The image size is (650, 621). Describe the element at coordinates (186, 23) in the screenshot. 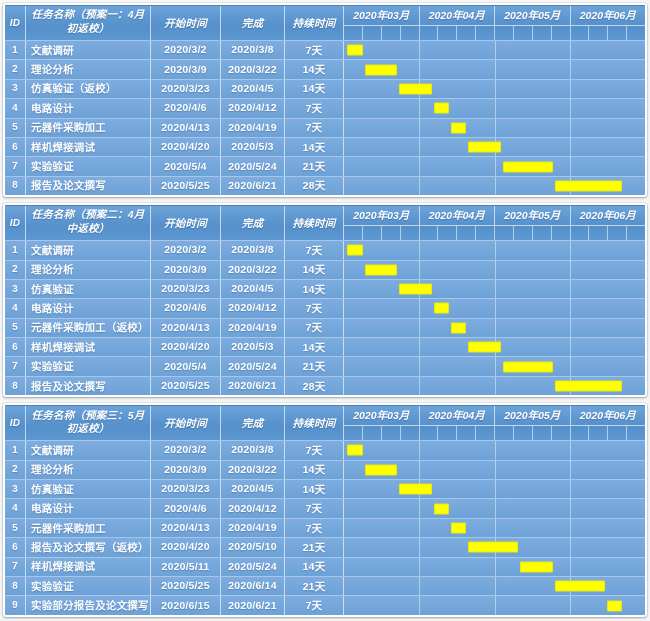

I see `column-header-start-date: 开始时间` at that location.